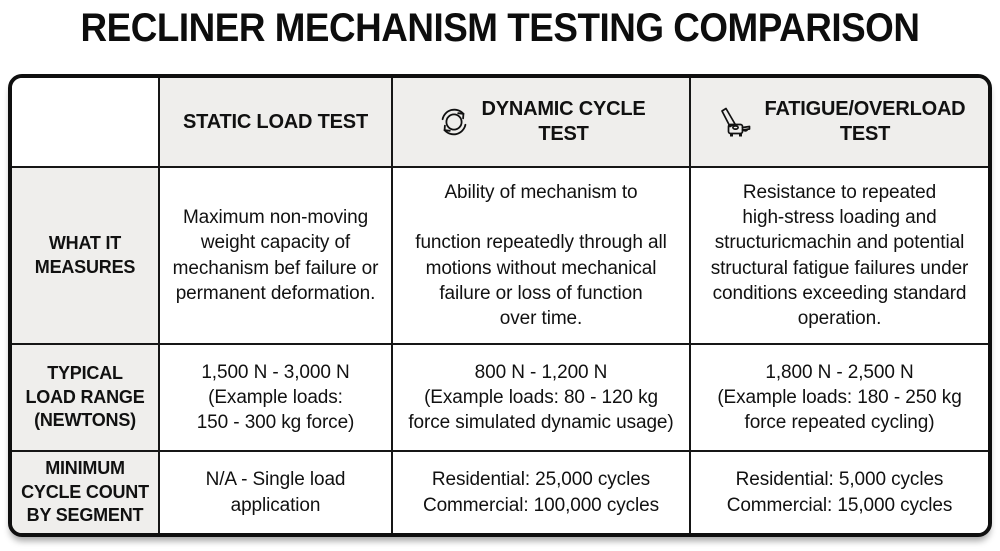 The image size is (1000, 551). I want to click on cycle-arrows-icon, so click(454, 122).